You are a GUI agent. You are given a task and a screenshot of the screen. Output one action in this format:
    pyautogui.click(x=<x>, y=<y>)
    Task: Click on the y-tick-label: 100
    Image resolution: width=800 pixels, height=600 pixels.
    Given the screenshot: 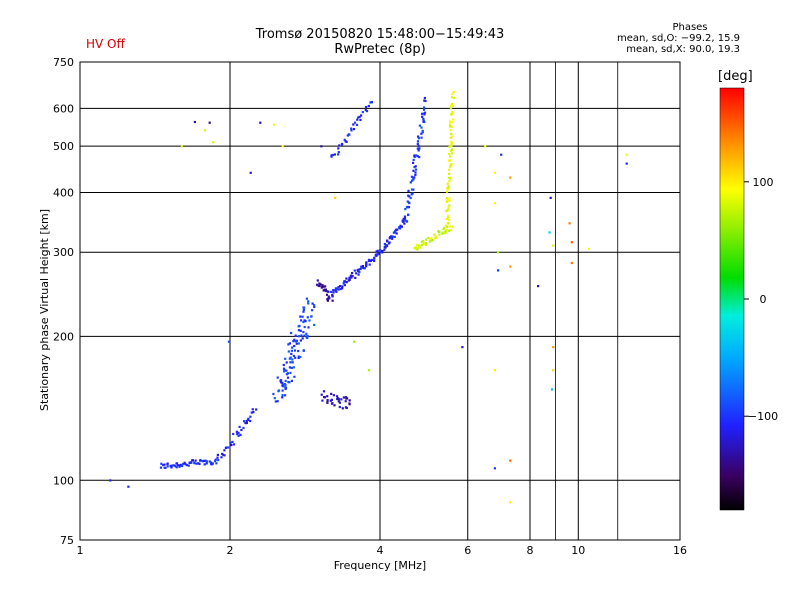 What is the action you would take?
    pyautogui.click(x=63, y=480)
    